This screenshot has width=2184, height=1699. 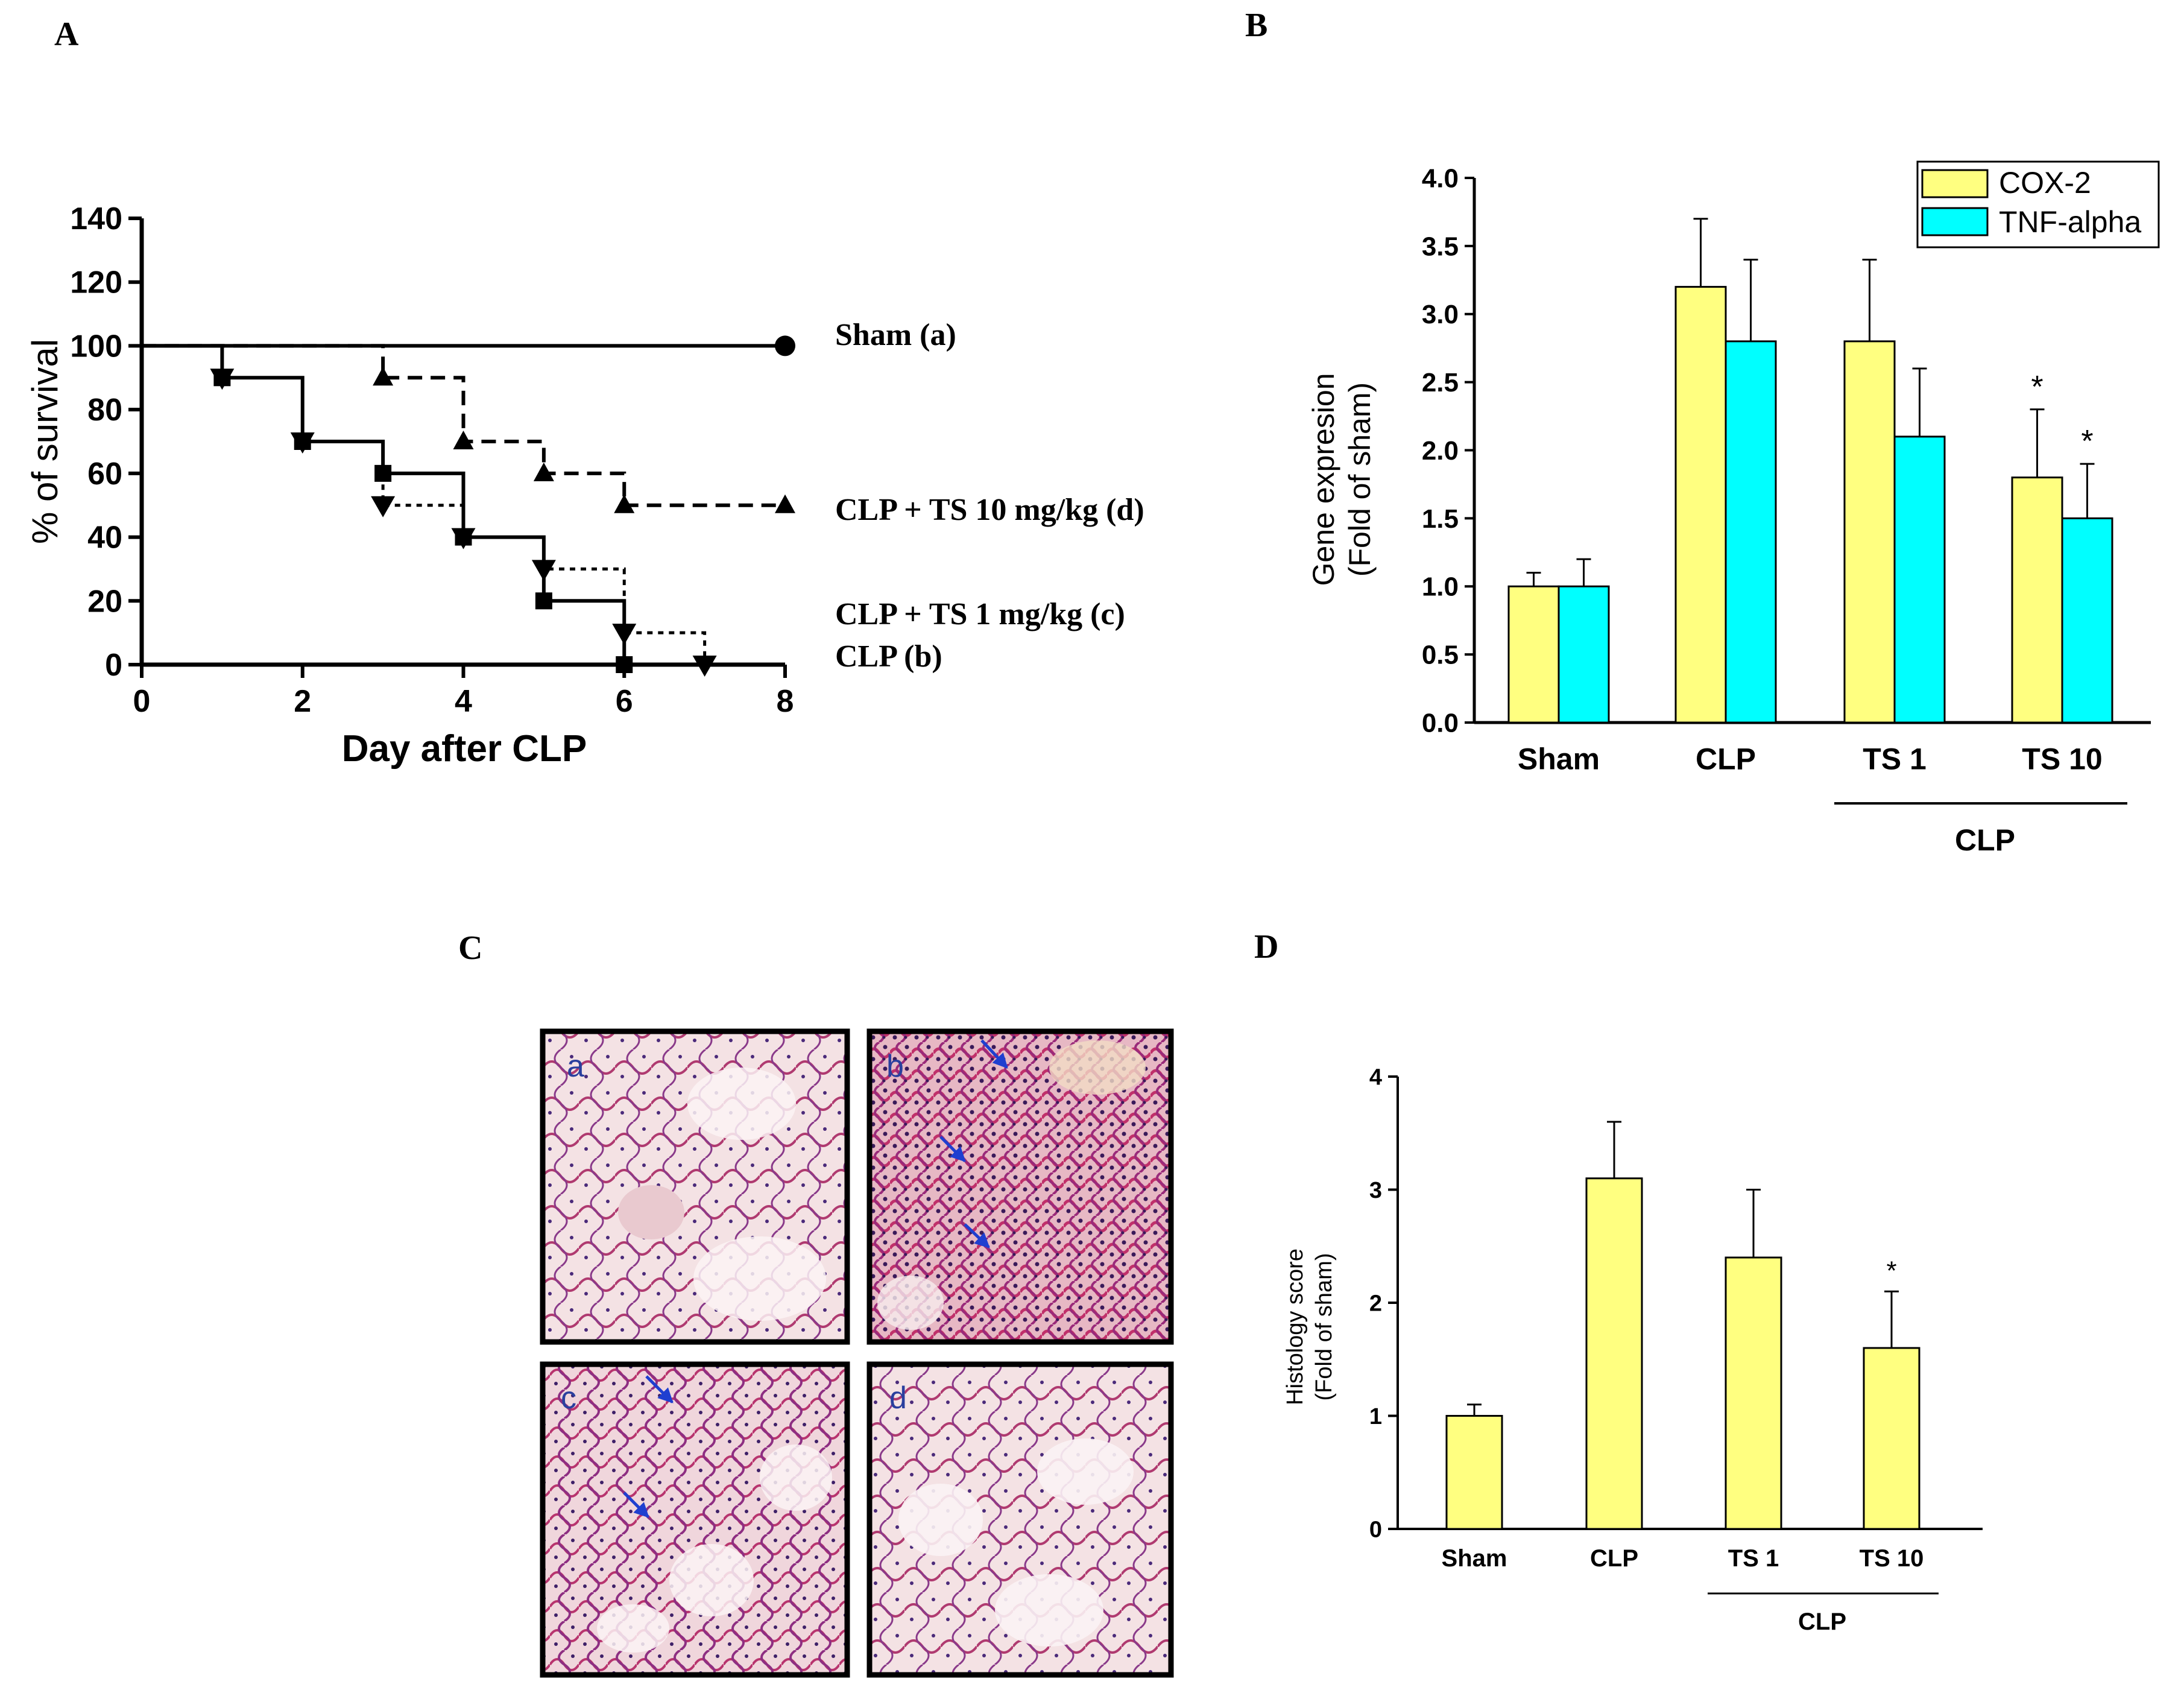 What do you see at coordinates (1955, 184) in the screenshot?
I see `legend-swatch-cox2` at bounding box center [1955, 184].